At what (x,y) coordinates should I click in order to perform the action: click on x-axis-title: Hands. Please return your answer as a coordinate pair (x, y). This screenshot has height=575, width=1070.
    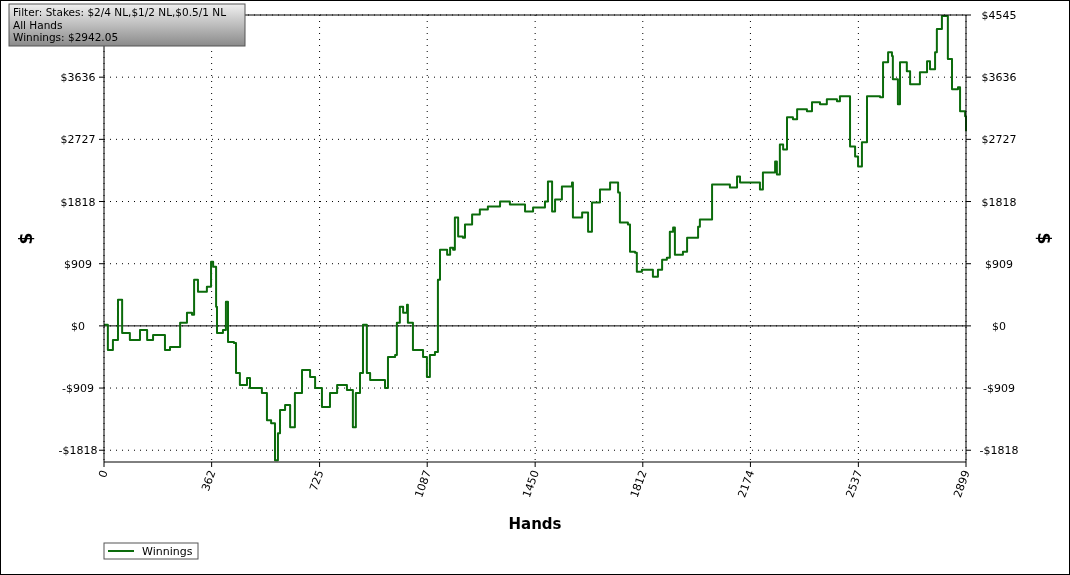
    Looking at the image, I should click on (535, 524).